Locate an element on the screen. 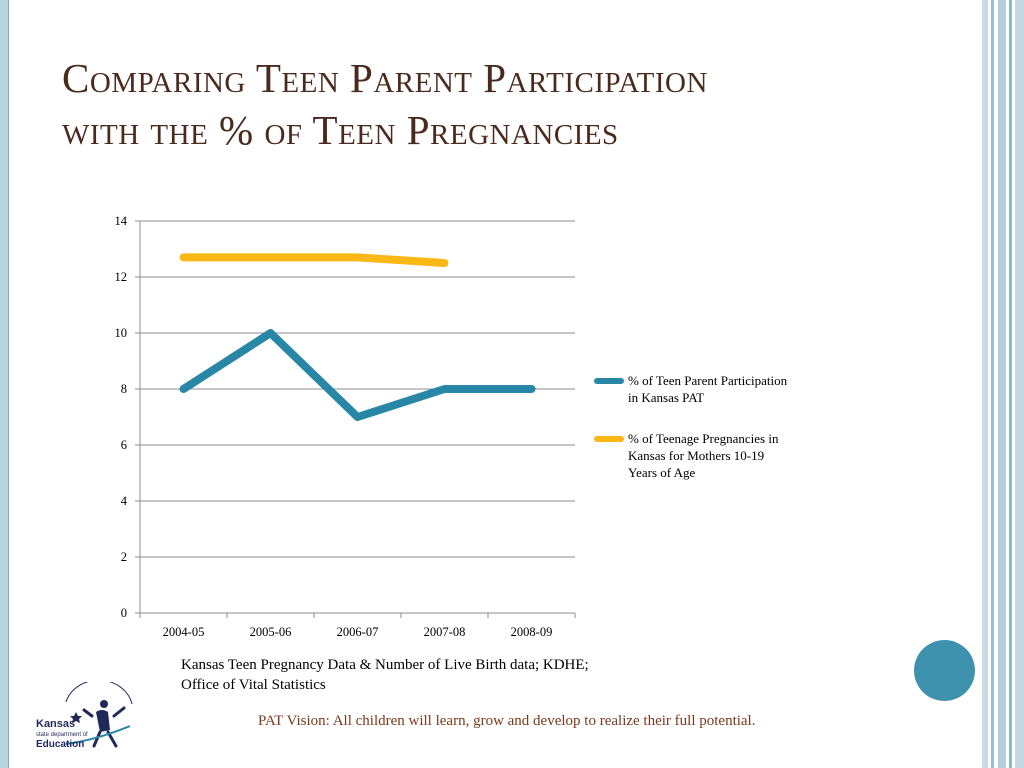 The width and height of the screenshot is (1024, 768). x-tick-label: 2004-05 is located at coordinates (184, 632).